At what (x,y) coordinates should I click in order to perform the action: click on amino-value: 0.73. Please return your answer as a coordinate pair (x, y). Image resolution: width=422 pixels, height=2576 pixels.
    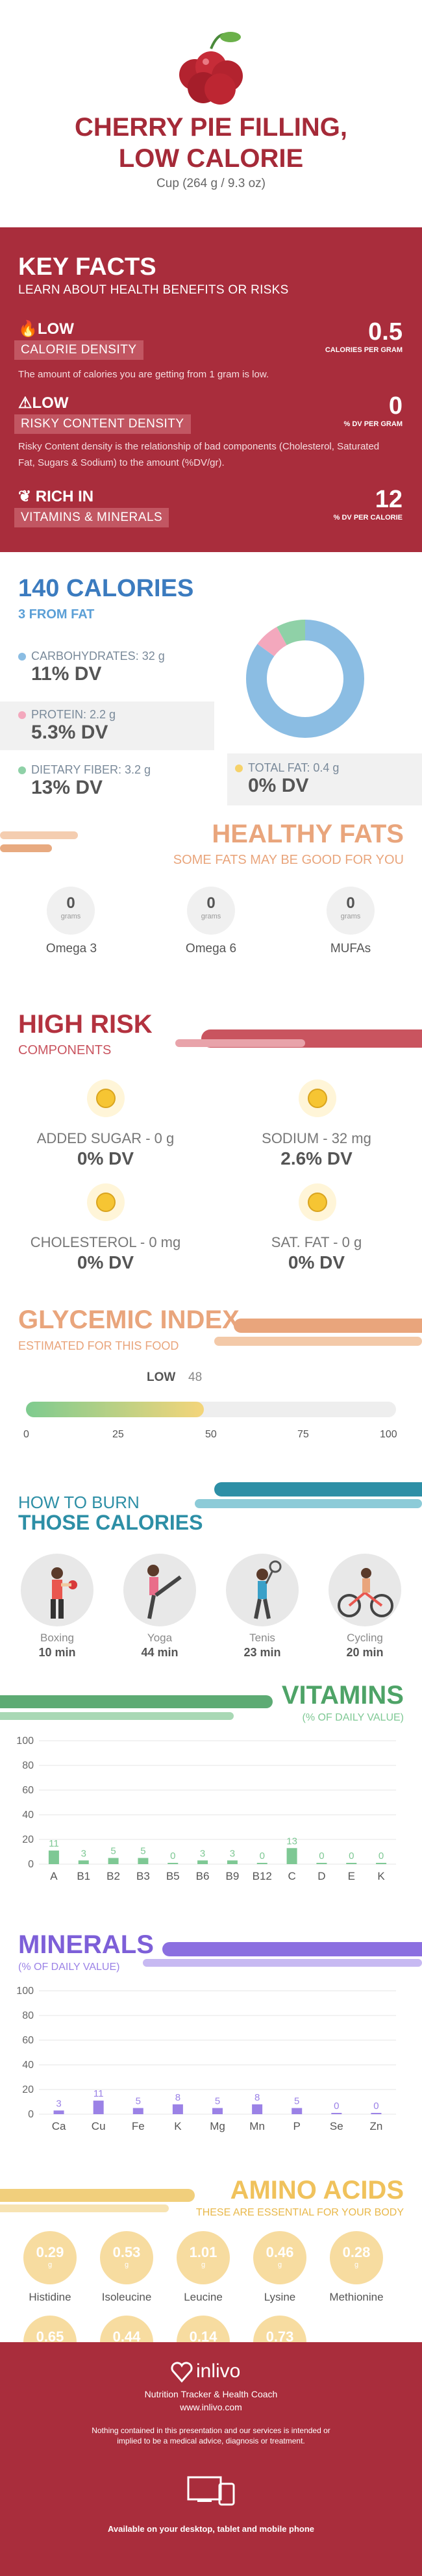
    Looking at the image, I should click on (280, 2337).